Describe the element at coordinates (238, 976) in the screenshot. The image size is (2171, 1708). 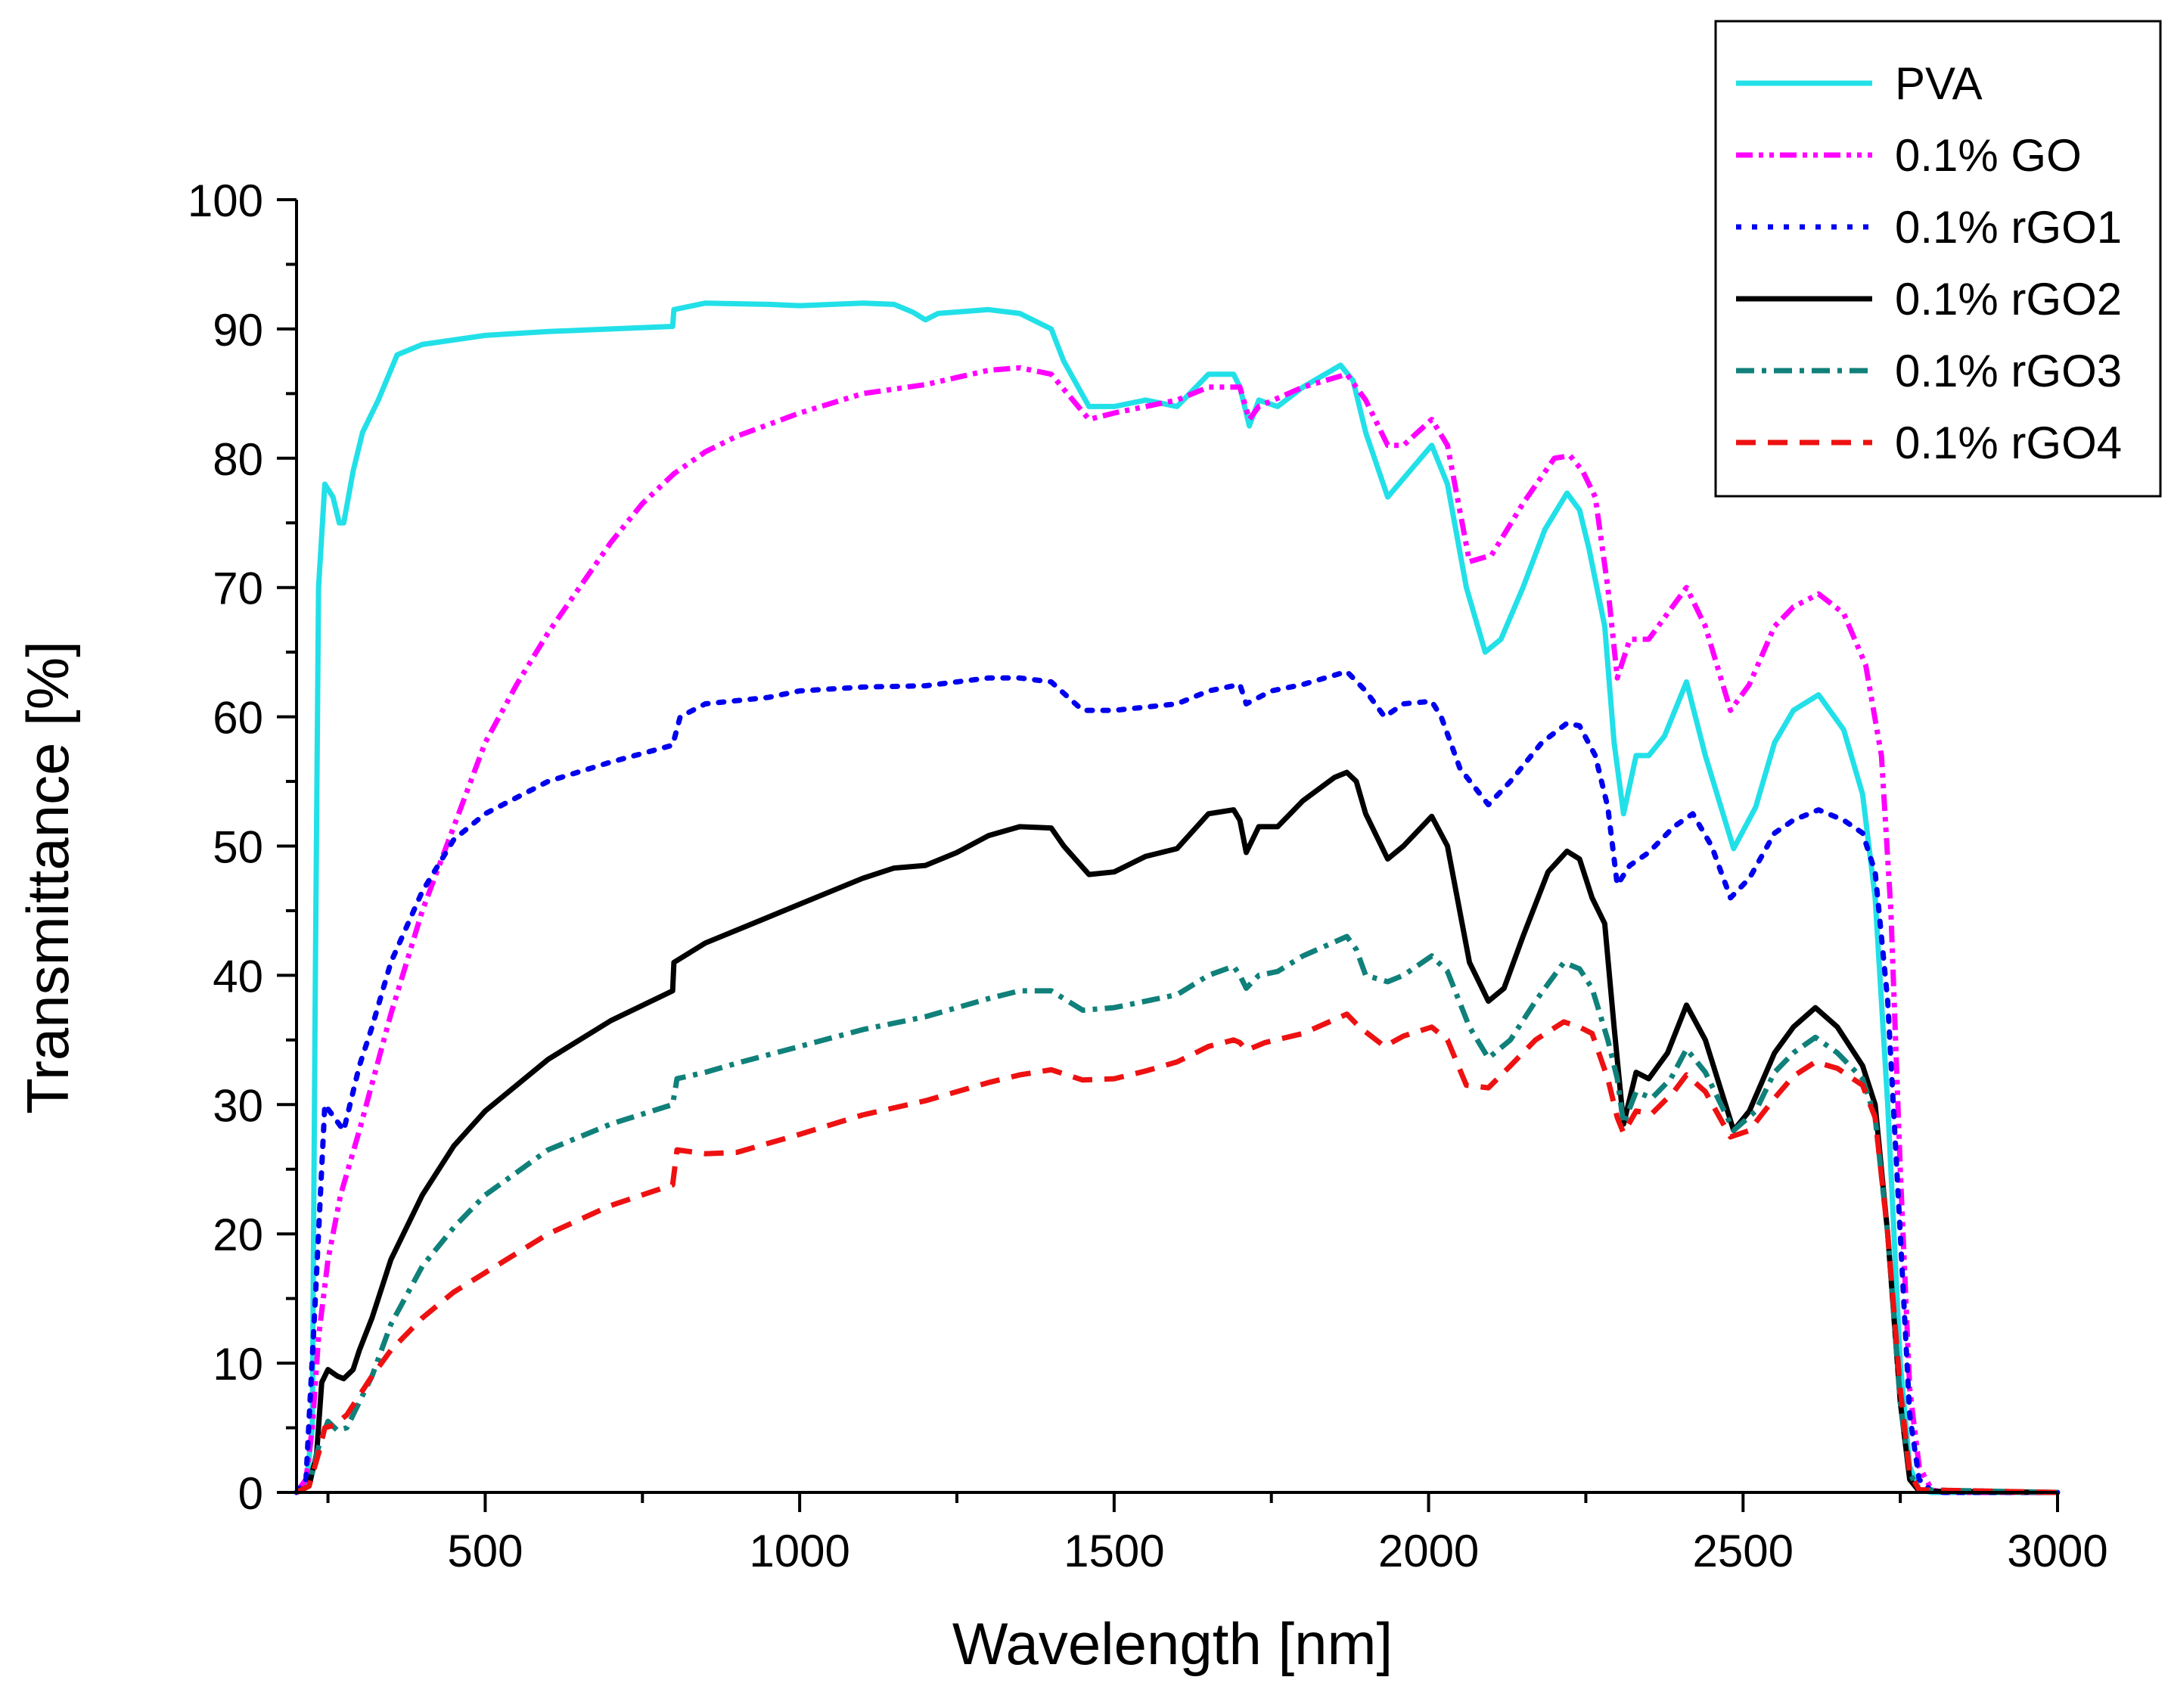
I see `y-tick-label: 40` at that location.